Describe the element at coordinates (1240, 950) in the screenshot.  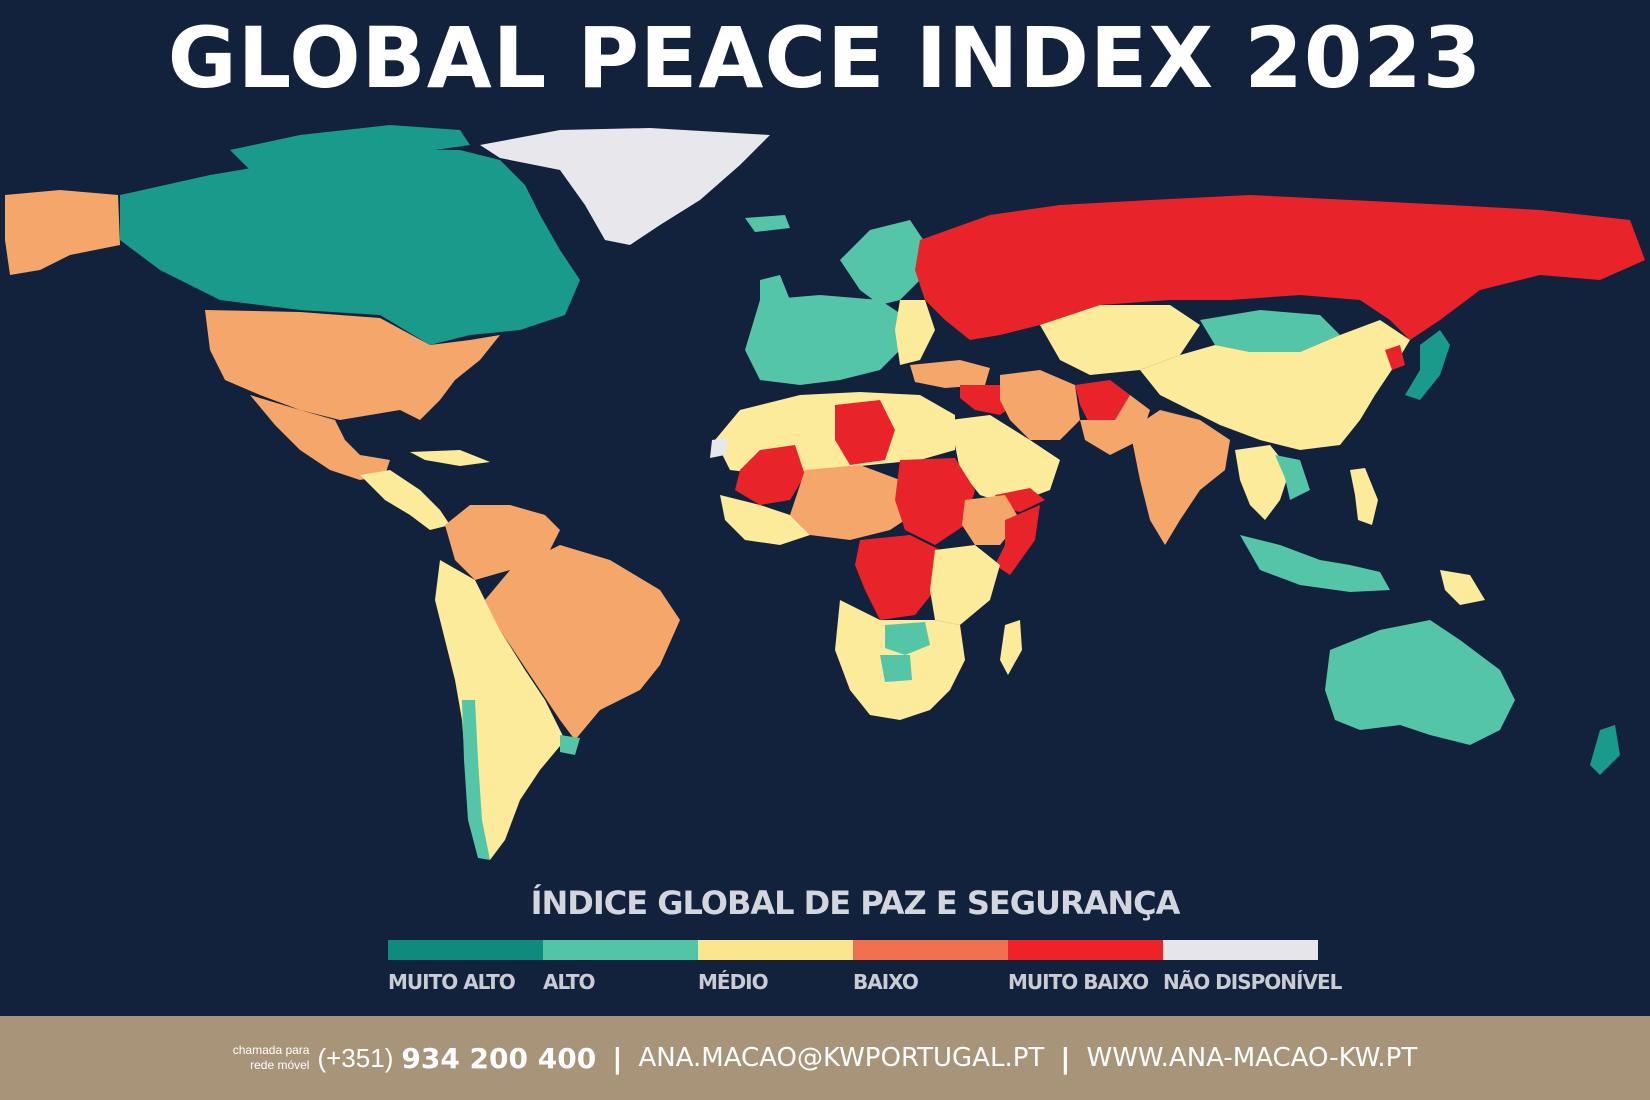
I see `legend-swatch-nao-disponivel` at that location.